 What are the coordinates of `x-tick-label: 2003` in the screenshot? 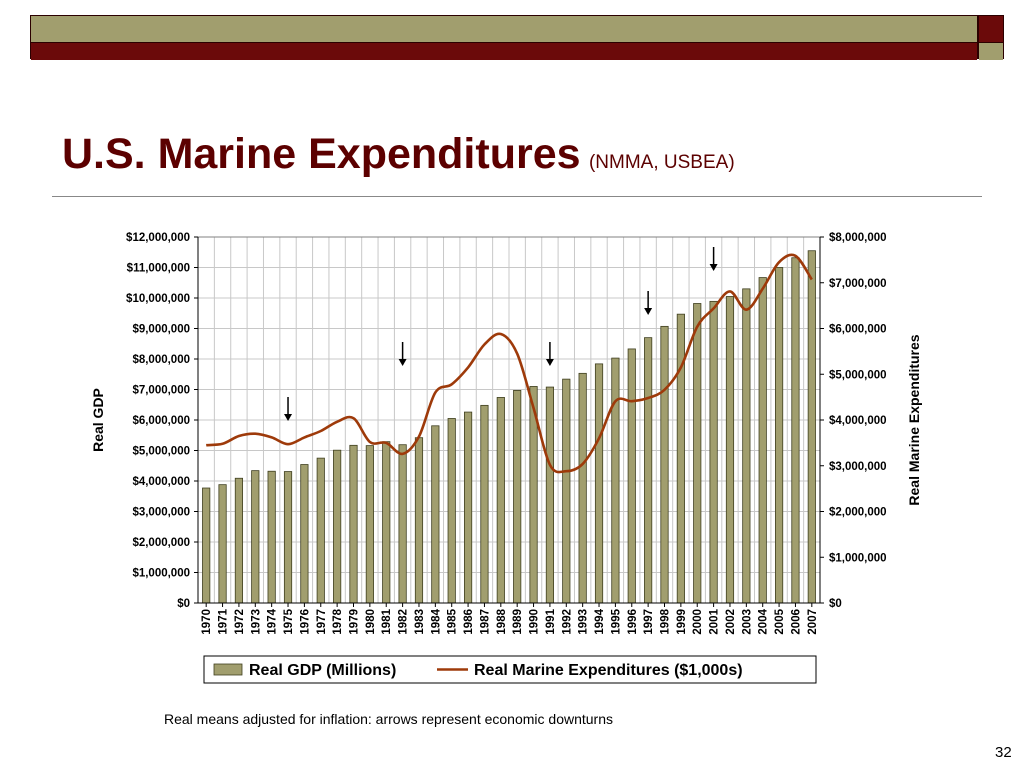 It's located at (747, 622).